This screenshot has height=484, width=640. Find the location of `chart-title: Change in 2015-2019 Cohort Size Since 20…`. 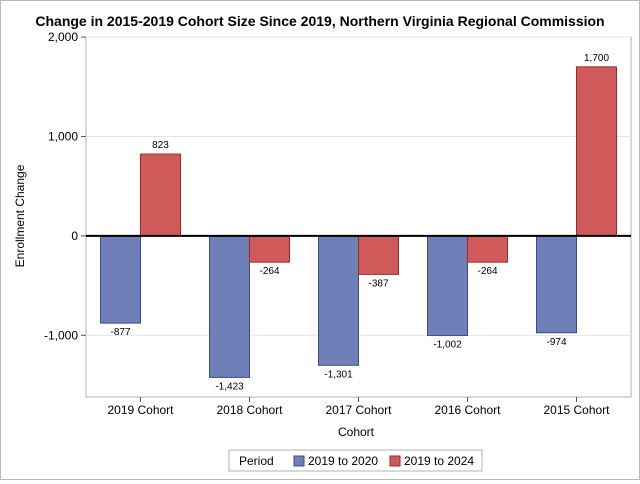

chart-title: Change in 2015-2019 Cohort Size Since 20… is located at coordinates (319, 21).